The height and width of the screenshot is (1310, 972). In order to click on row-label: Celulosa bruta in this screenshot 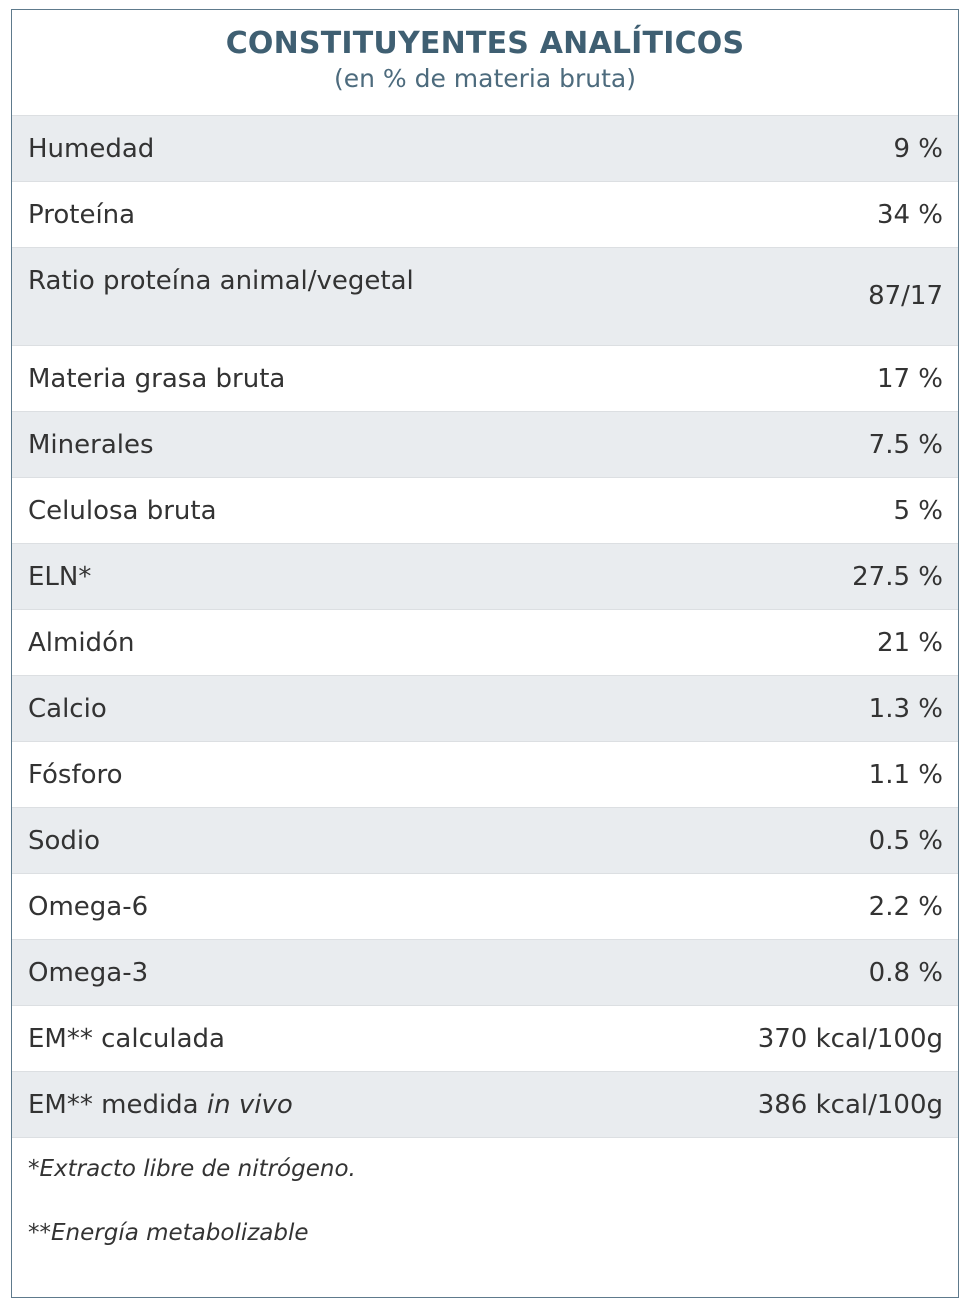, I will do `click(122, 510)`.